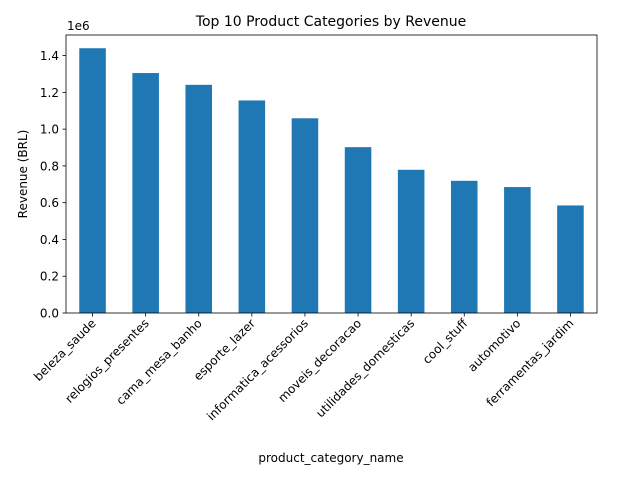 This screenshot has height=480, width=640. I want to click on x-tick-label: automotivo, so click(494, 345).